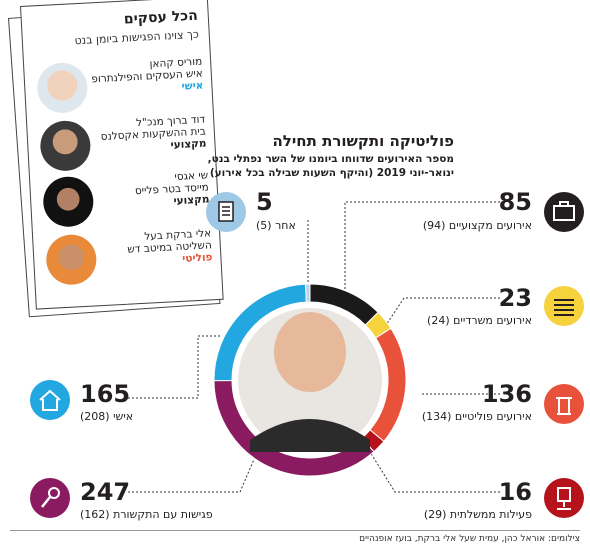 The width and height of the screenshot is (590, 554). What do you see at coordinates (422, 248) in the screenshot?
I see `connector-professional` at bounding box center [422, 248].